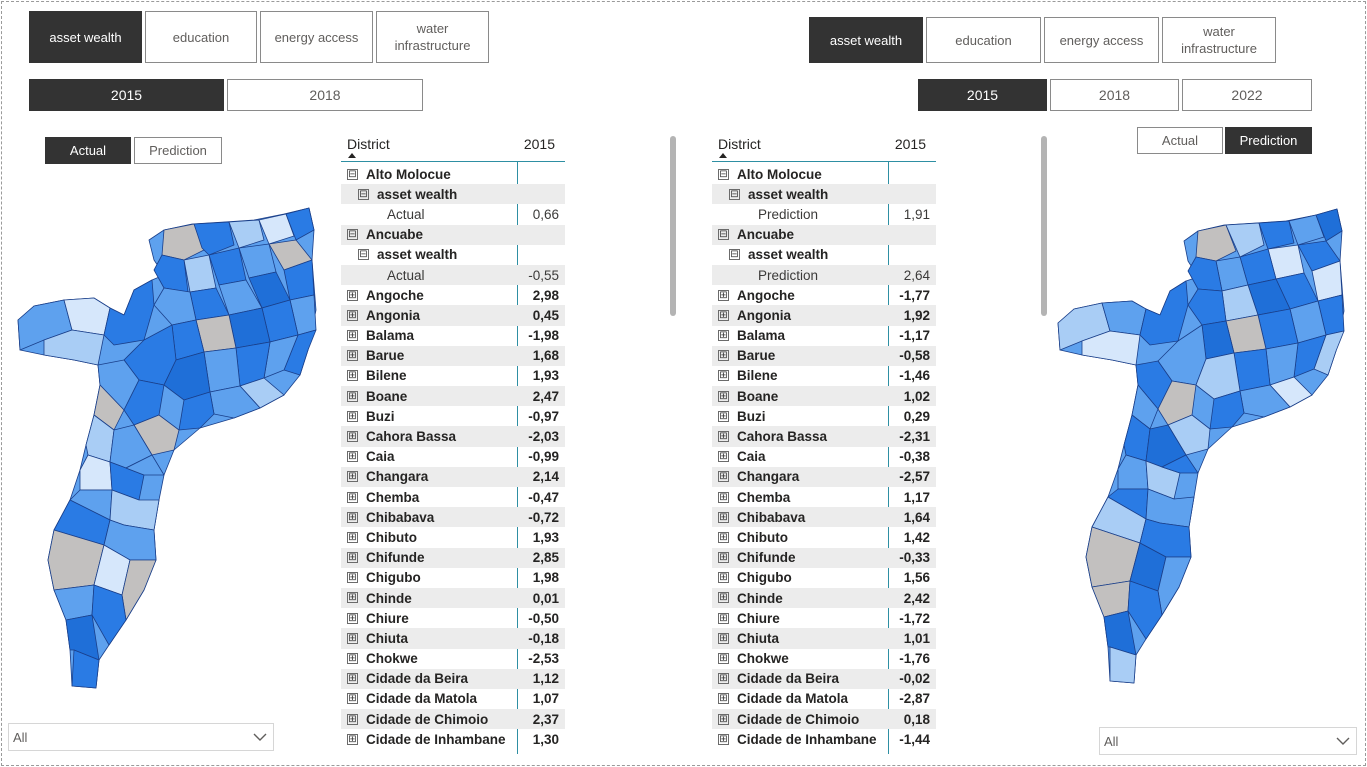 This screenshot has height=767, width=1367. Describe the element at coordinates (824, 457) in the screenshot. I see `table-row: ⊞ Caia -0,38` at that location.